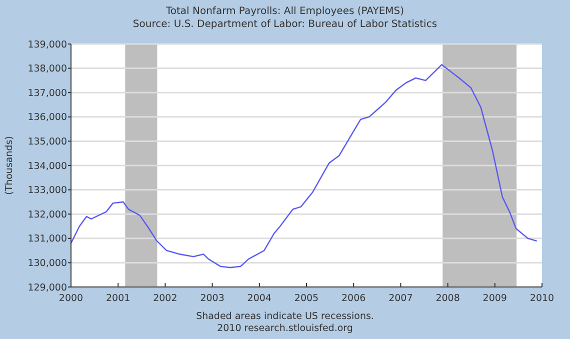 Image resolution: width=570 pixels, height=339 pixels. I want to click on y-tick-label: 133,000, so click(47, 190).